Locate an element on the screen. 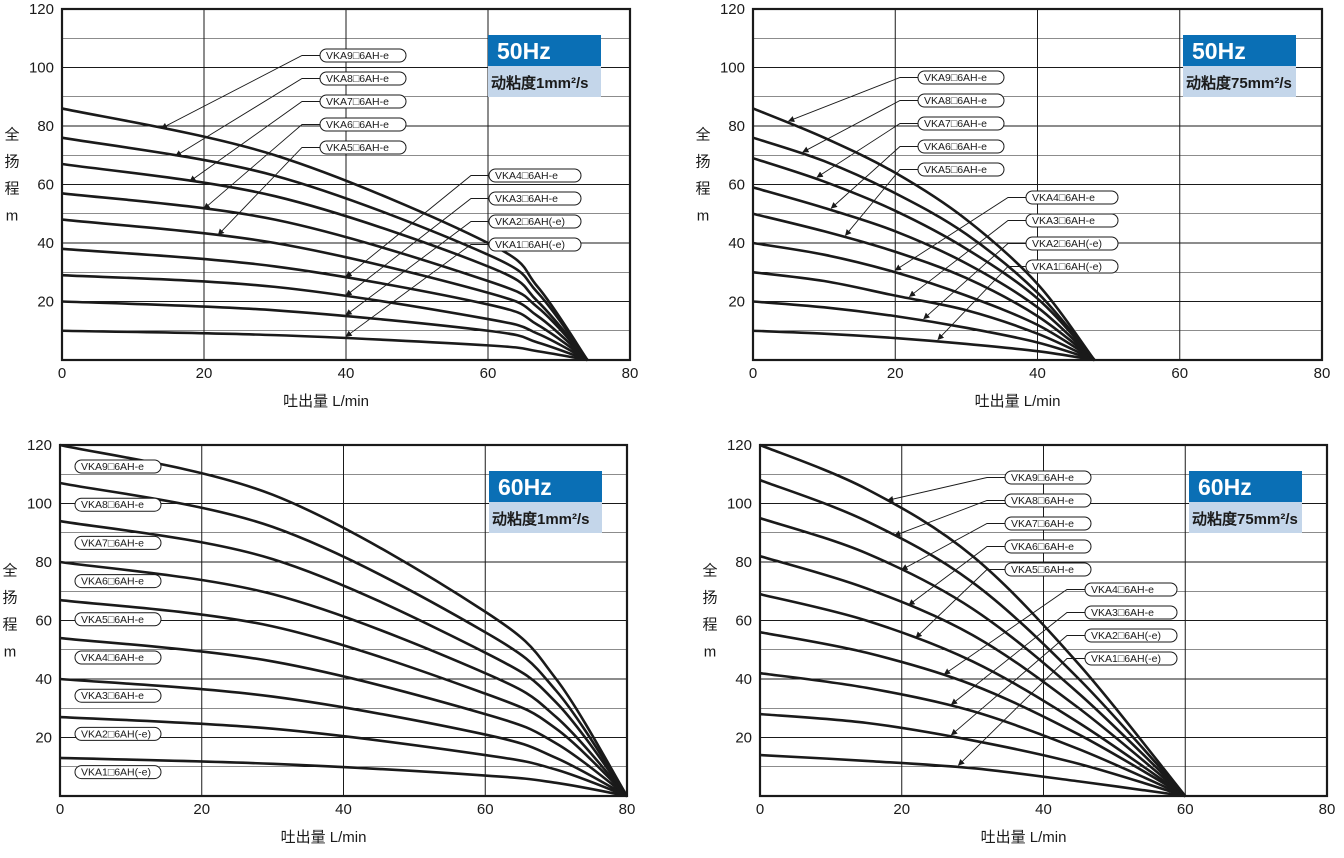  curve-vka86ahe is located at coordinates (924, 248).